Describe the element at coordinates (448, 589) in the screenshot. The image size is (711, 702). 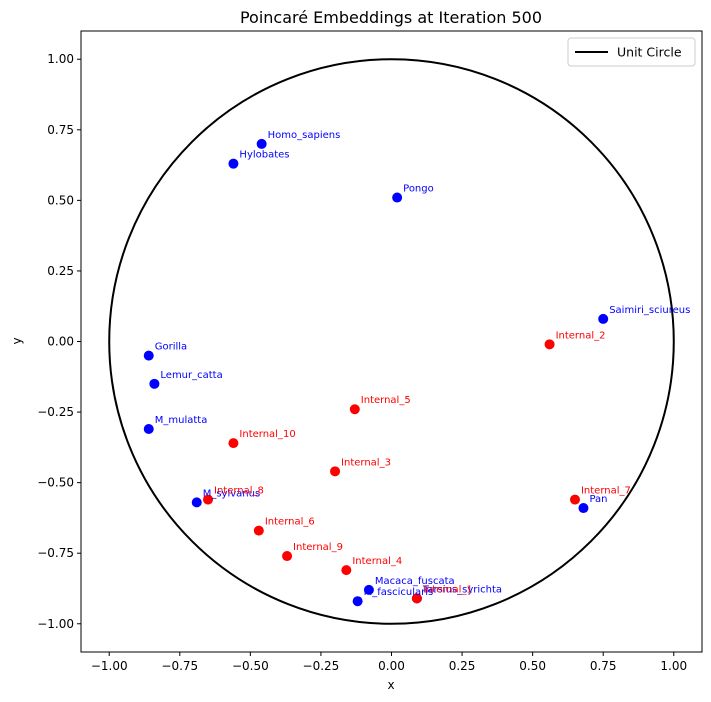
I see `internal-label-internal-1: Internal_1` at that location.